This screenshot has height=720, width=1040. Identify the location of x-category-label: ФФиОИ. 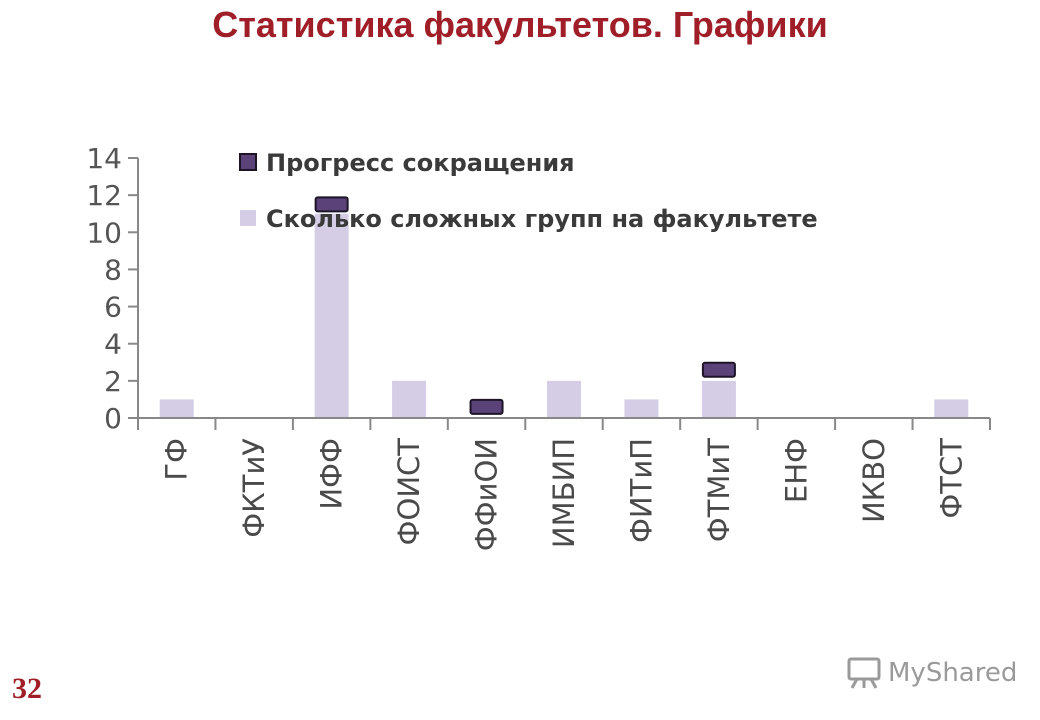
(487, 494).